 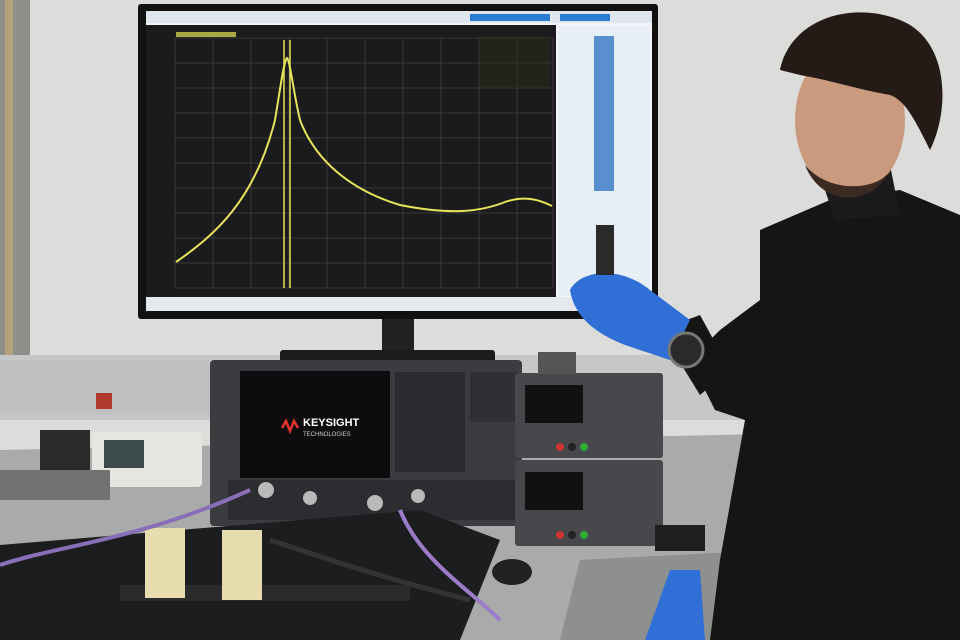 What do you see at coordinates (557, 363) in the screenshot?
I see `sensor-box` at bounding box center [557, 363].